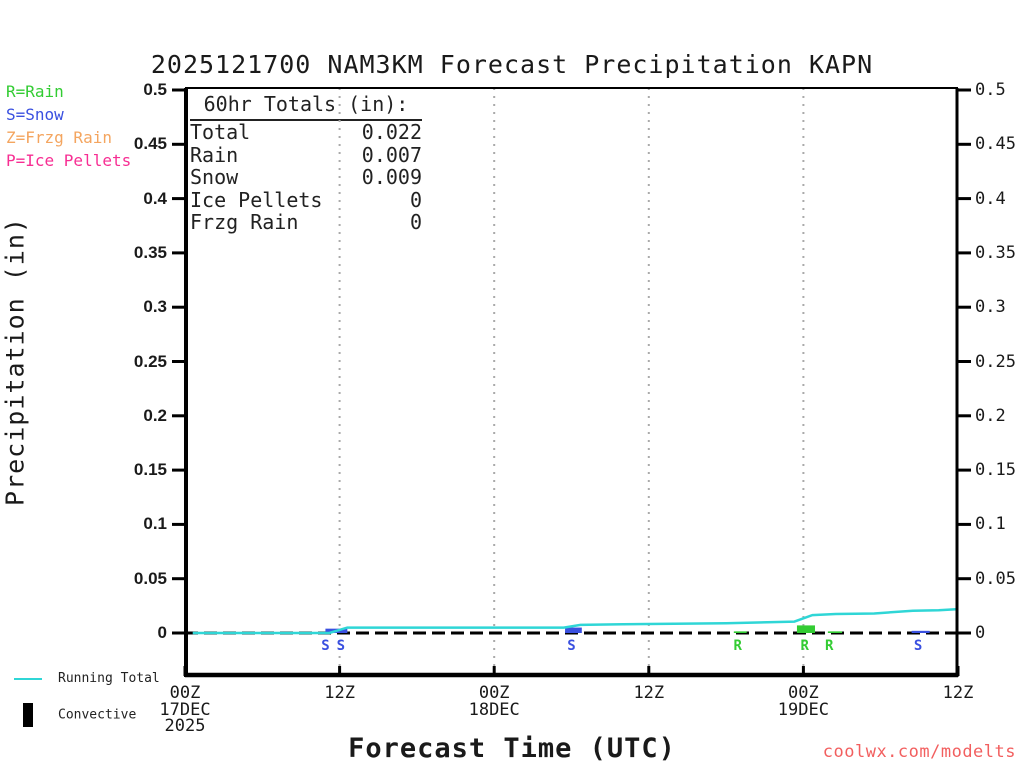 The height and width of the screenshot is (768, 1024). What do you see at coordinates (35, 91) in the screenshot?
I see `type-legend-item: R=Rain` at bounding box center [35, 91].